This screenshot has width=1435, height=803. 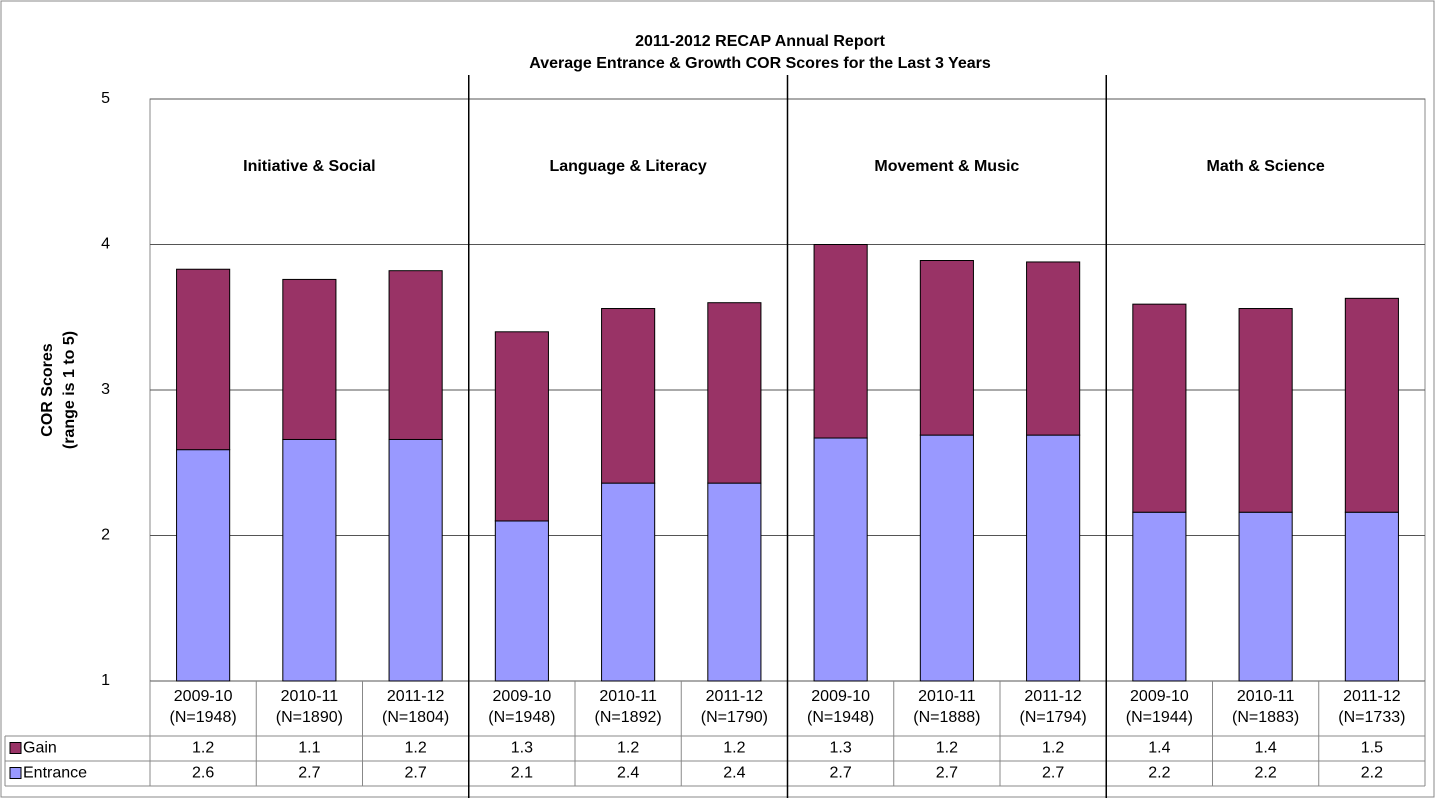 What do you see at coordinates (946, 166) in the screenshot?
I see `group-label: Movement & Music` at bounding box center [946, 166].